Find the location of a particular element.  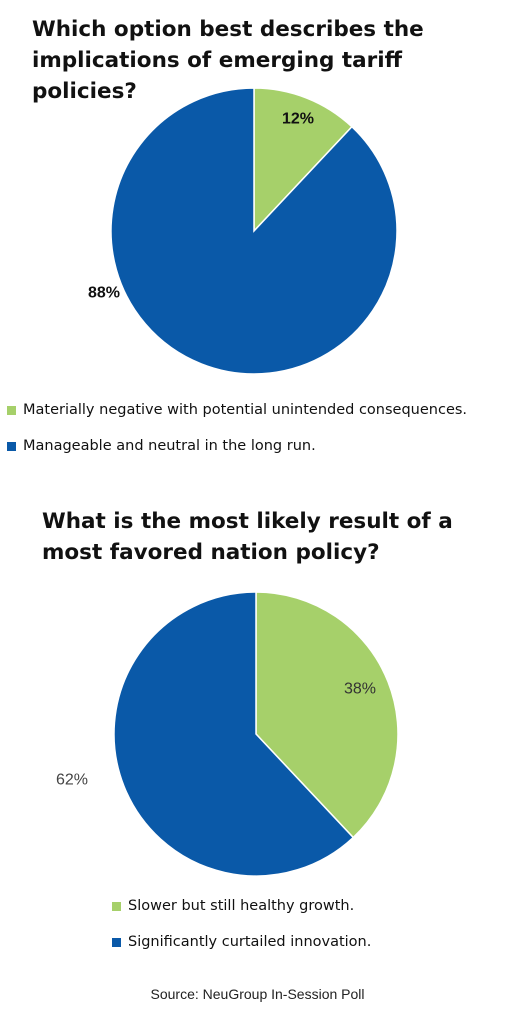

legend-item: Manageable and neutral in the long run. is located at coordinates (237, 446).